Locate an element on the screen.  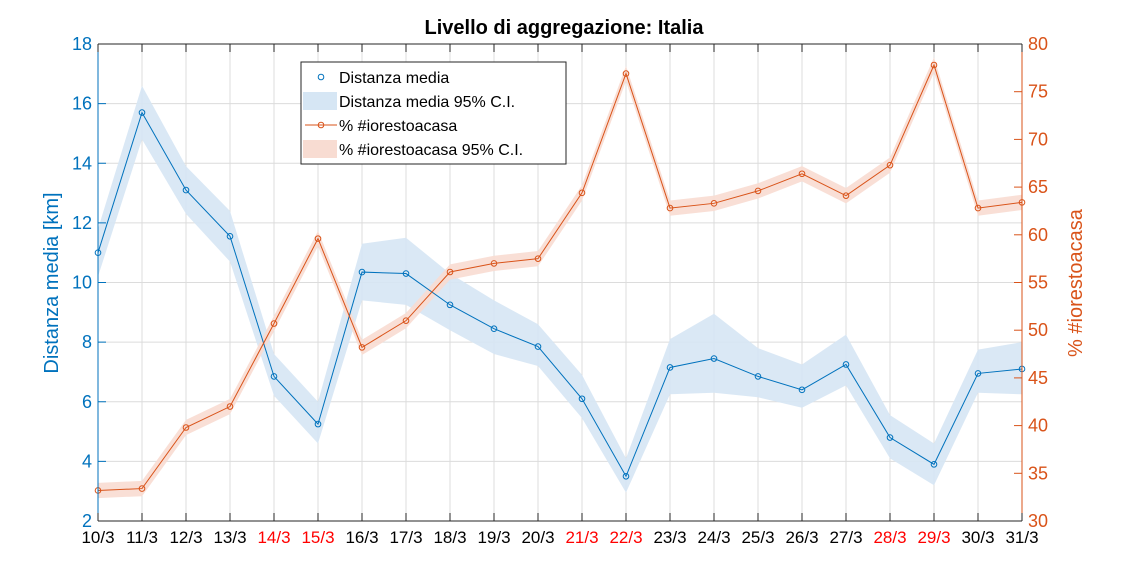
x-tick-label: 26/3 is located at coordinates (801, 537).